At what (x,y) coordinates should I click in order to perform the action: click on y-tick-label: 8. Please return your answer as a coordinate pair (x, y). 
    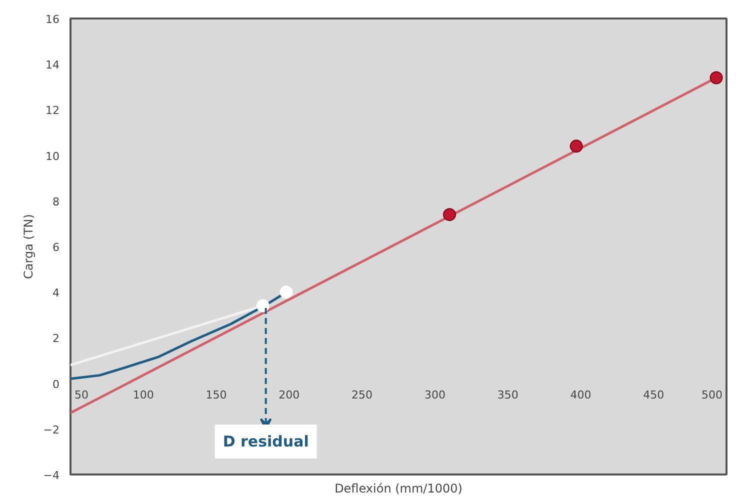
    Looking at the image, I should click on (56, 201).